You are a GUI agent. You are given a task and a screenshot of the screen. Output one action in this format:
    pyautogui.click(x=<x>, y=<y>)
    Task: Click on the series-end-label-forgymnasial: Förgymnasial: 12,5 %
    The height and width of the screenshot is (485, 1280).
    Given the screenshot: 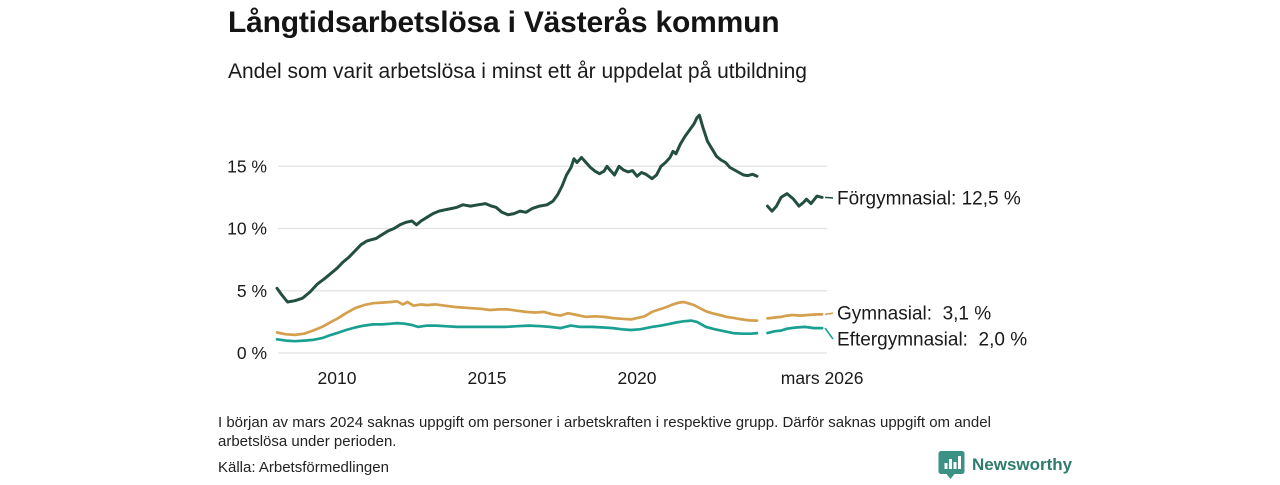 What is the action you would take?
    pyautogui.click(x=929, y=198)
    